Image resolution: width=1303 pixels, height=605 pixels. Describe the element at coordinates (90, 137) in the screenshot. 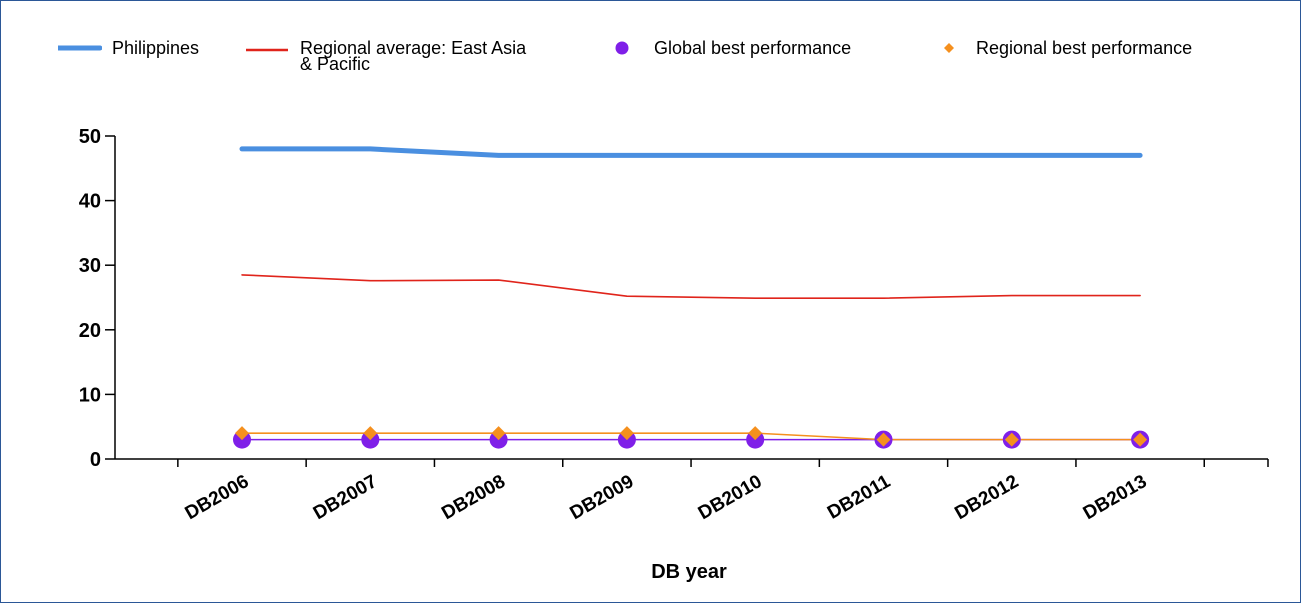

I see `y-tick-label: 50` at that location.